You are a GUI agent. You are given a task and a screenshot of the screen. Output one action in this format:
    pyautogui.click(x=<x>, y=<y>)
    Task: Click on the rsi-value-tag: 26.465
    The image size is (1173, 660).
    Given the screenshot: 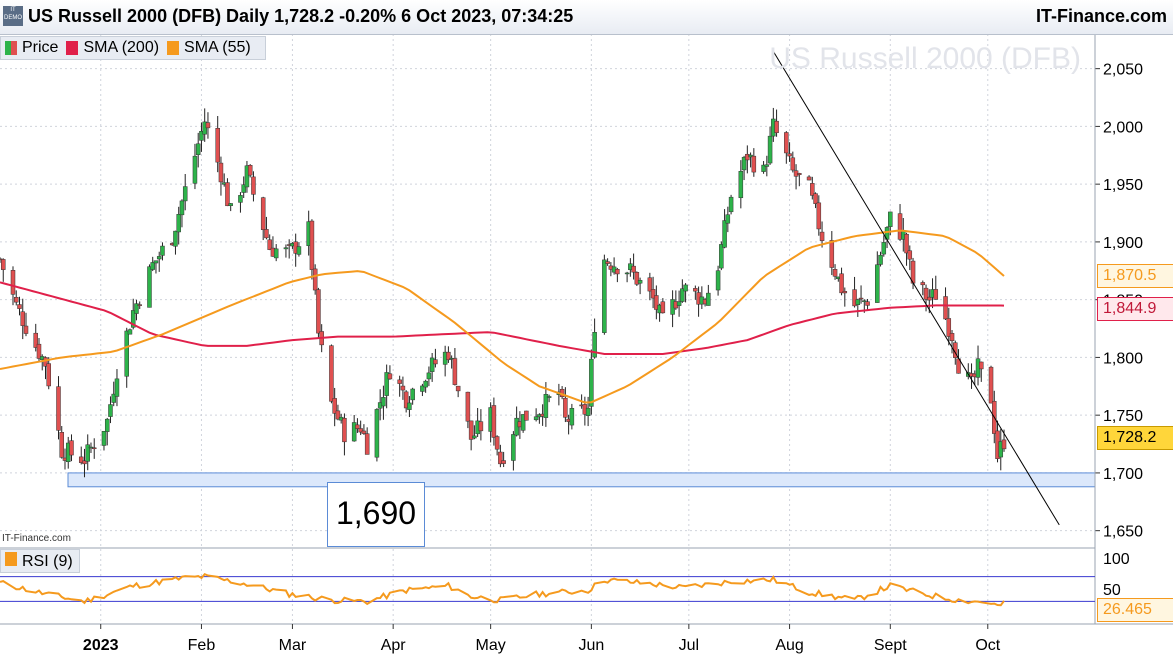 What is the action you would take?
    pyautogui.click(x=1135, y=610)
    